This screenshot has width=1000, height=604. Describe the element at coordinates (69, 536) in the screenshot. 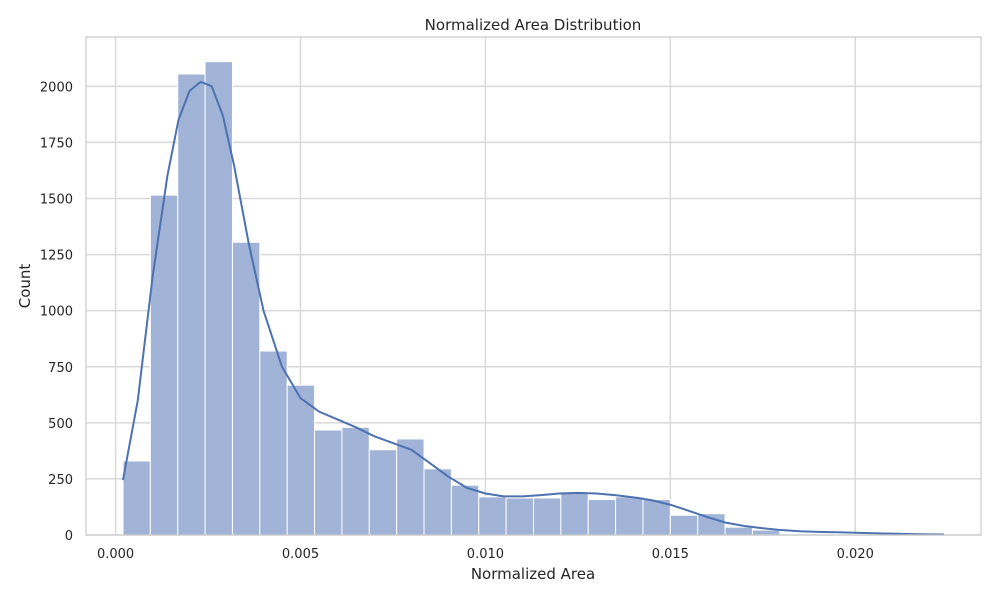

I see `y-tick-label: 0` at that location.